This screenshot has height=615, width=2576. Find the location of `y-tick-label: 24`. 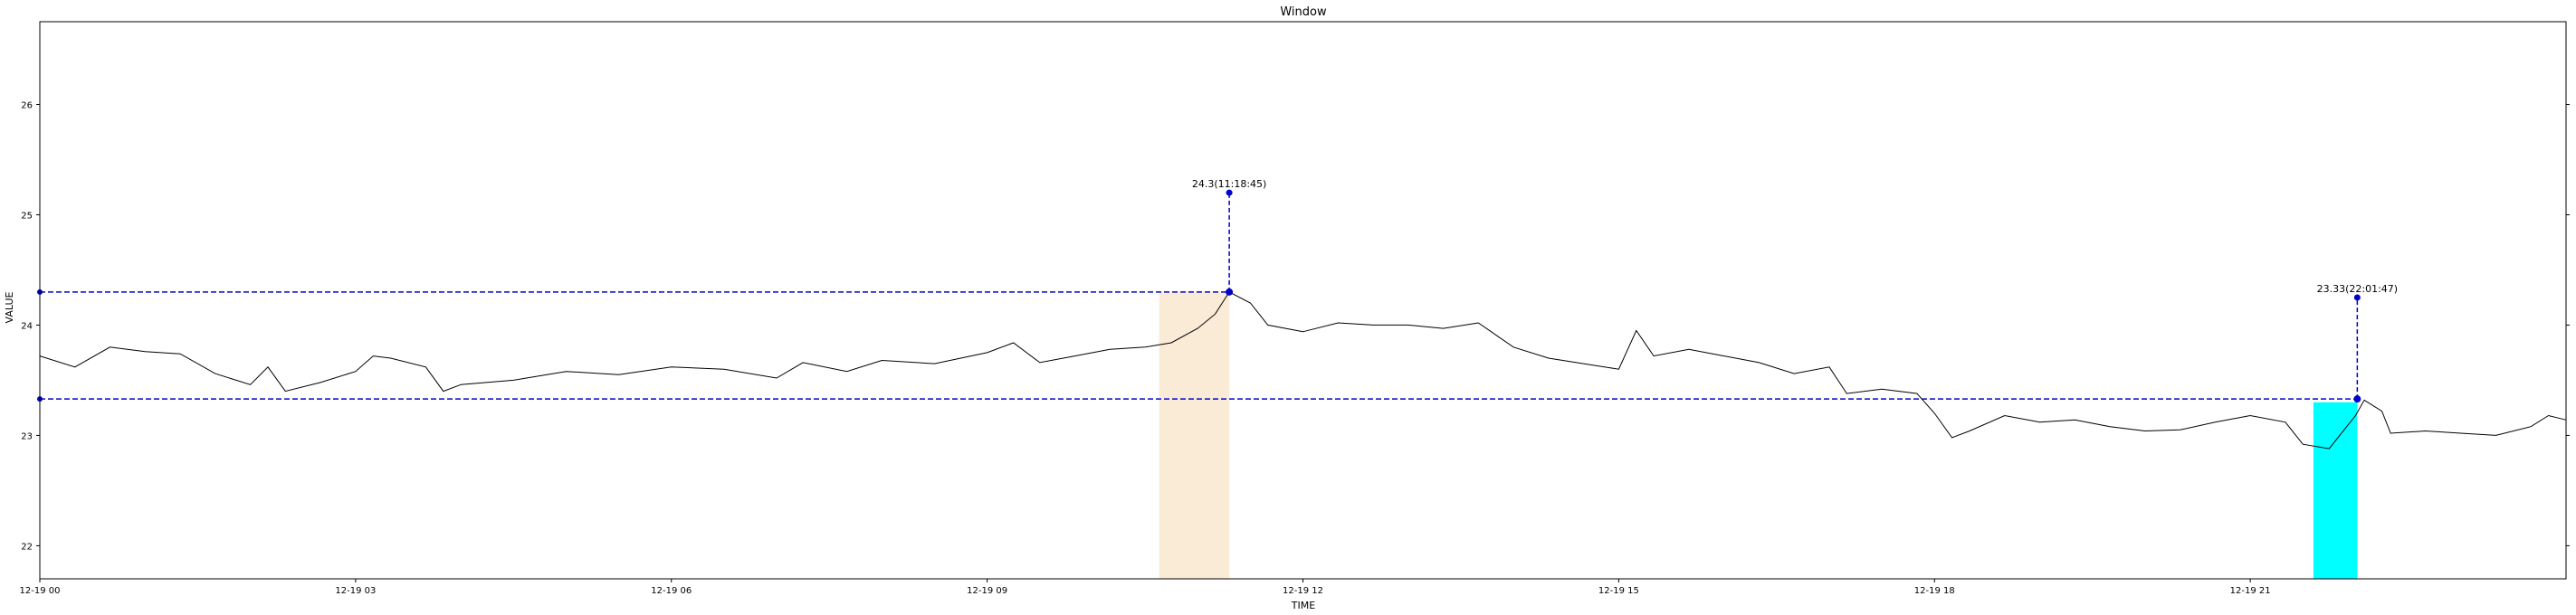

y-tick-label: 24 is located at coordinates (27, 326).